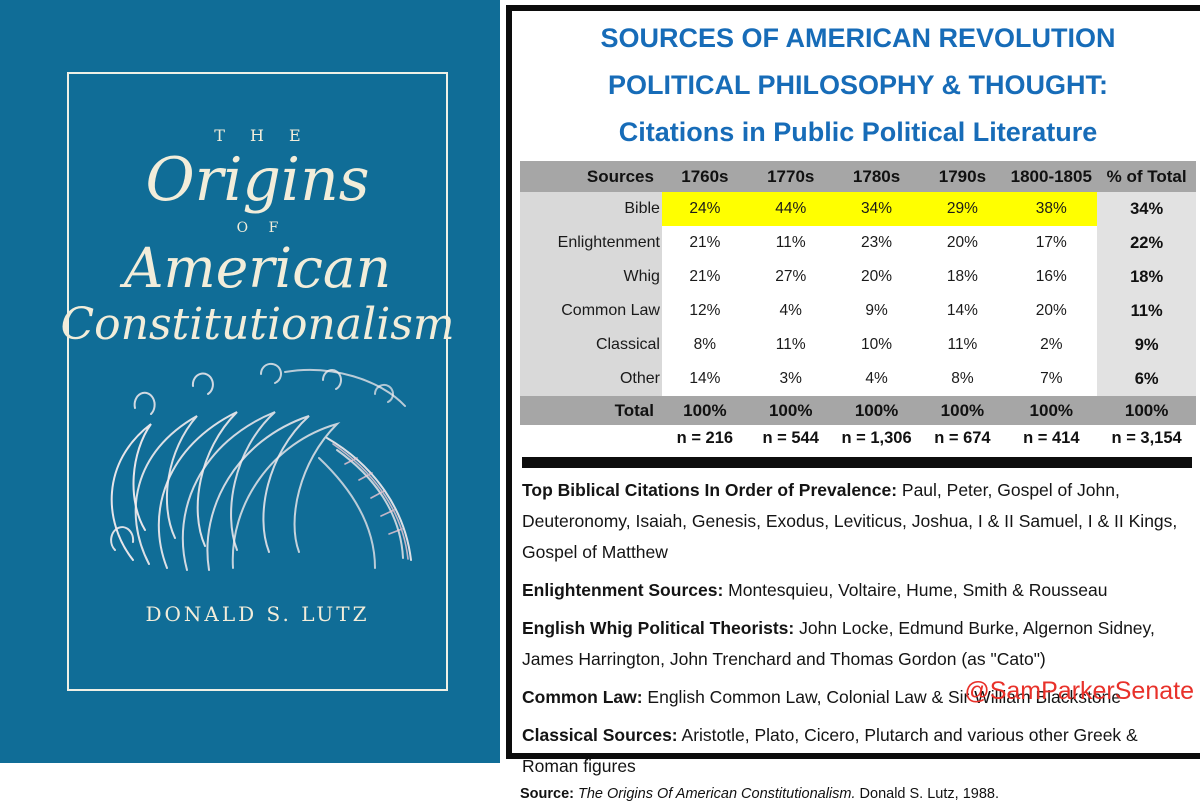  I want to click on row-label: Whig, so click(591, 277).